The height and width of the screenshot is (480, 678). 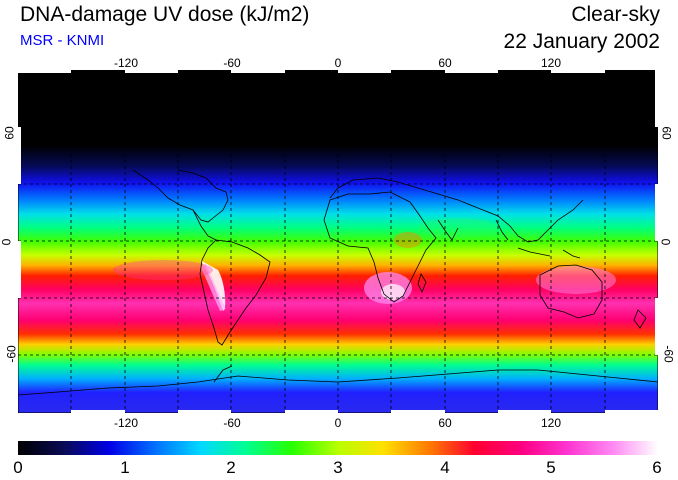 What do you see at coordinates (7, 242) in the screenshot?
I see `lat-tick-left: 0` at bounding box center [7, 242].